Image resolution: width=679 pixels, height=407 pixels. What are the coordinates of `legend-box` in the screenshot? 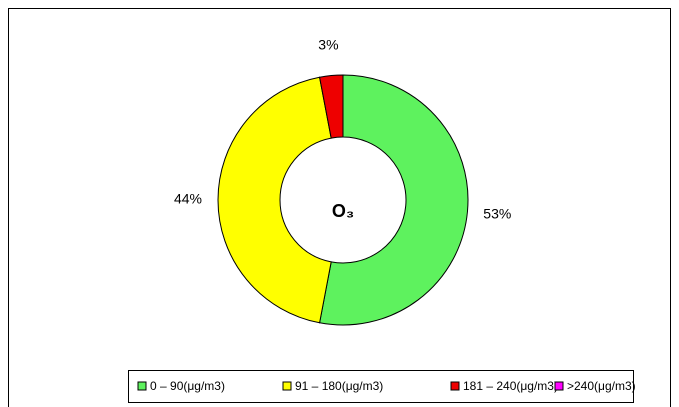 It's located at (381, 386).